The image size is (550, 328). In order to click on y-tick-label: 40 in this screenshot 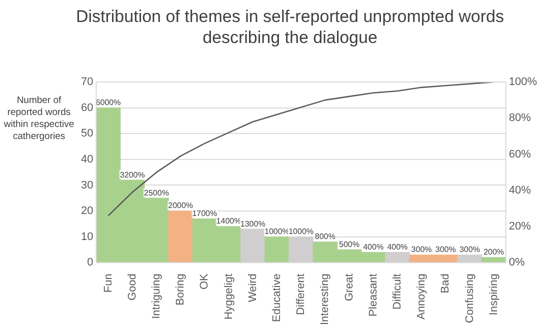, I will do `click(87, 159)`.